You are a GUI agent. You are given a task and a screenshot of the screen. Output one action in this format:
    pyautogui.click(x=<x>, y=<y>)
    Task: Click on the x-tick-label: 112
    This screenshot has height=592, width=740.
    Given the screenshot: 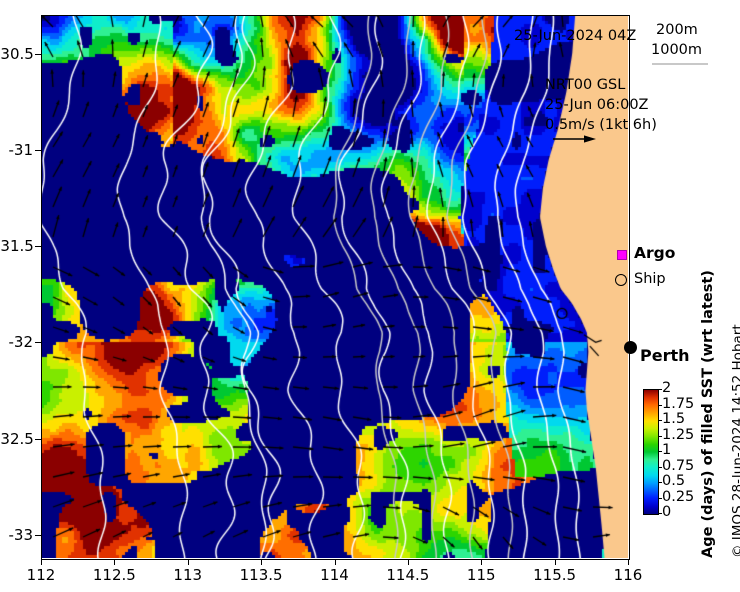 What is the action you would take?
    pyautogui.click(x=41, y=575)
    